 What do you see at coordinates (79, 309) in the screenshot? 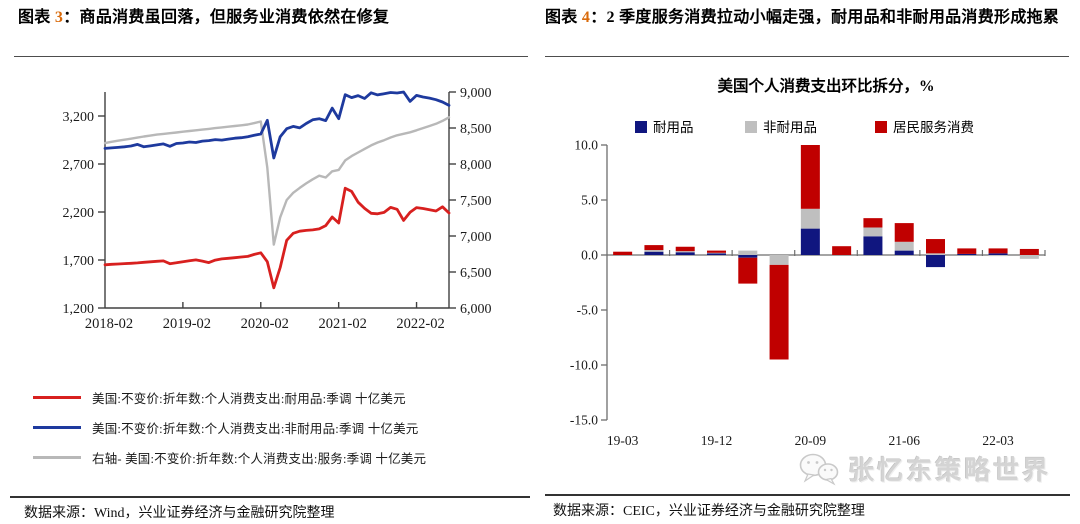
I see `left-axis-tick-label: 1,200` at bounding box center [79, 309].